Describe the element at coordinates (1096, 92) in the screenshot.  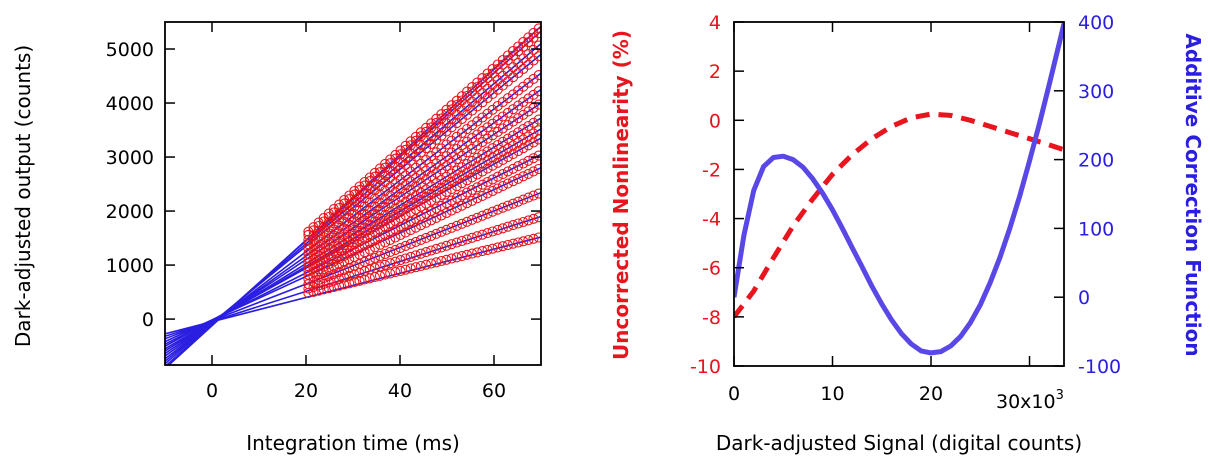
I see `right-right-y-tick-label: 300` at that location.